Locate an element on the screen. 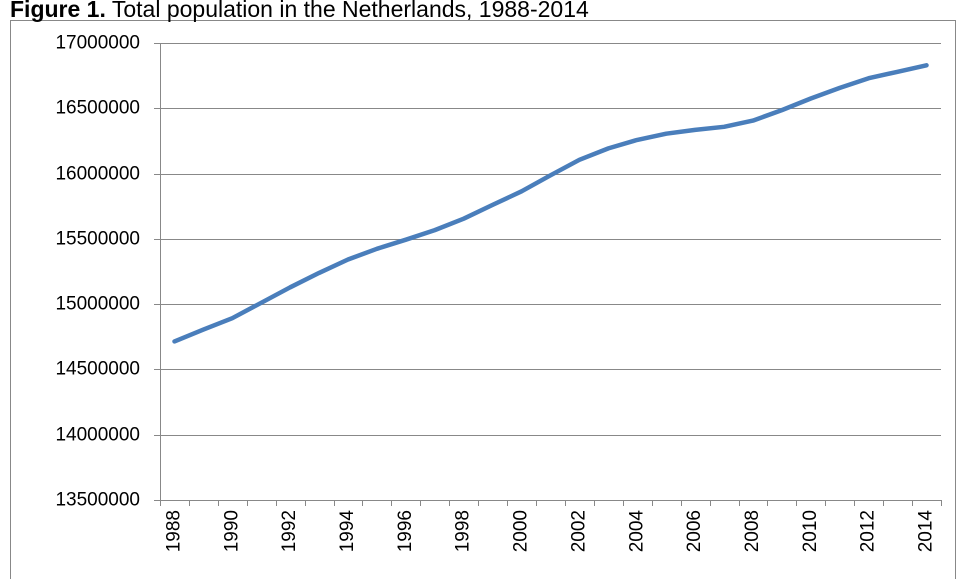  x-tick-label: 1998 is located at coordinates (463, 531).